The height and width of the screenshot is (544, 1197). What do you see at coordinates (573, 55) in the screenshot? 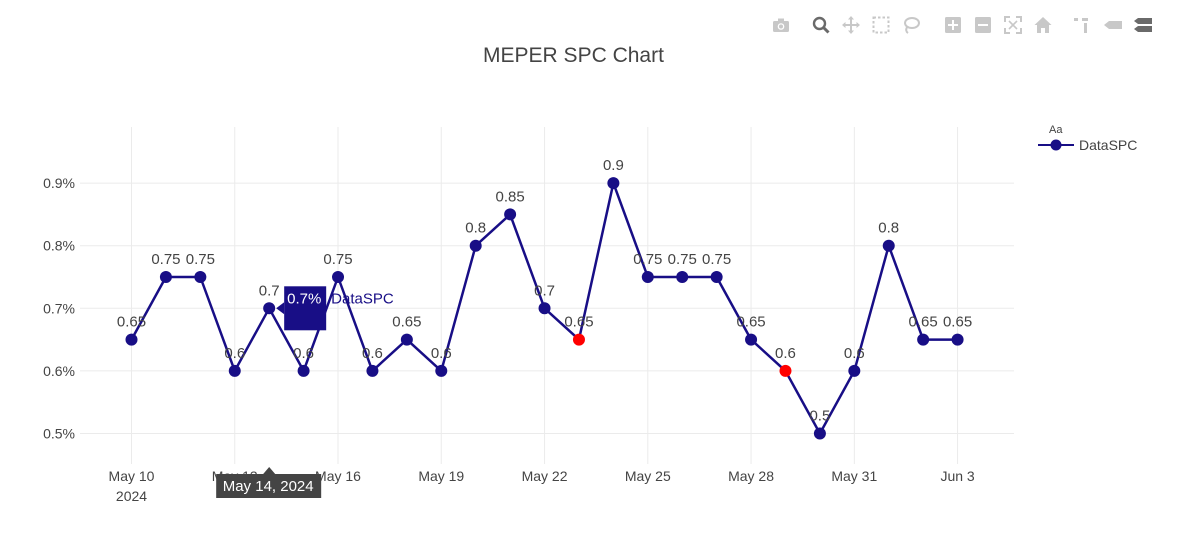
I see `chart-title: MEPER SPC Chart` at bounding box center [573, 55].